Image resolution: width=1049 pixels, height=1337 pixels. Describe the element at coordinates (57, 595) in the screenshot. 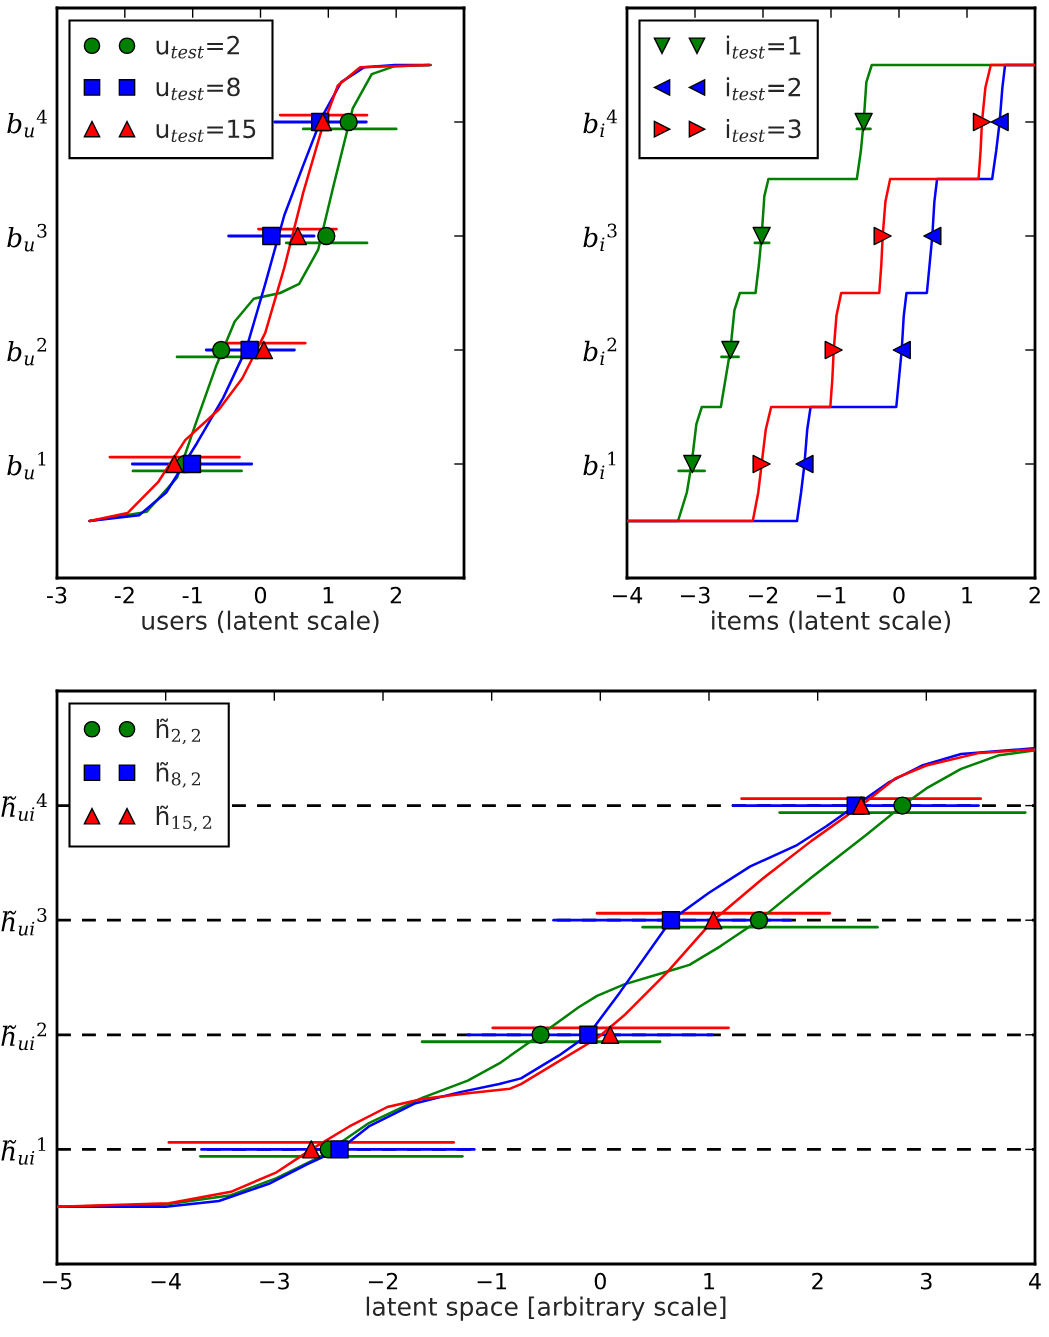

I see `x-tick-label: -3` at that location.